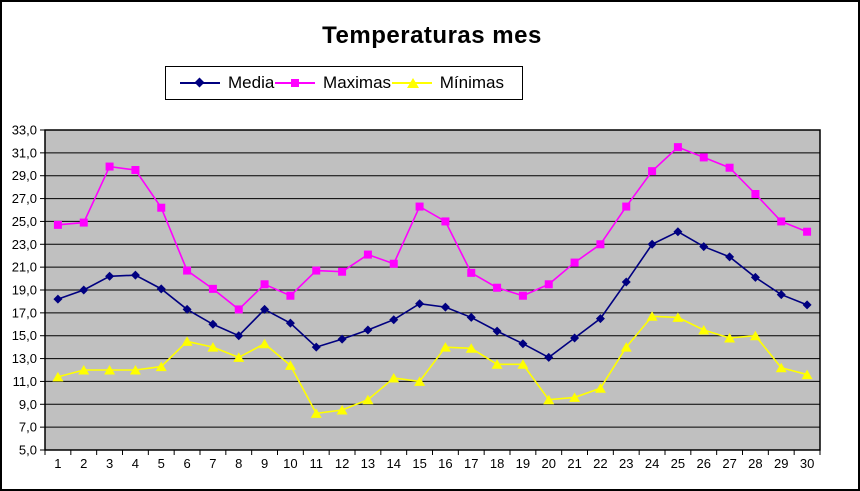  I want to click on x-axis-label: 23, so click(626, 463).